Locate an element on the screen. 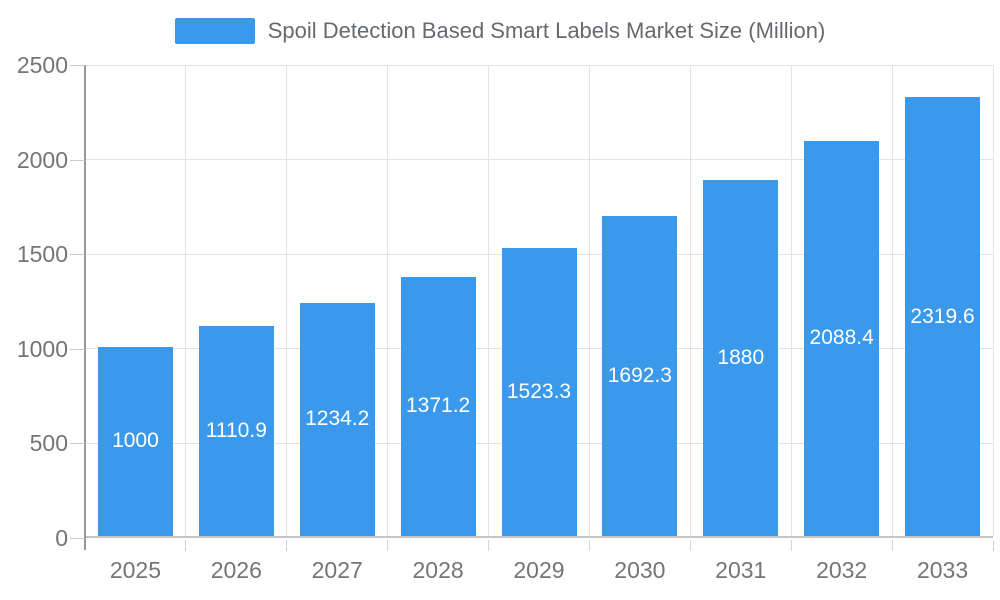 This screenshot has width=1000, height=600. bar-value-label: 1880 is located at coordinates (741, 358).